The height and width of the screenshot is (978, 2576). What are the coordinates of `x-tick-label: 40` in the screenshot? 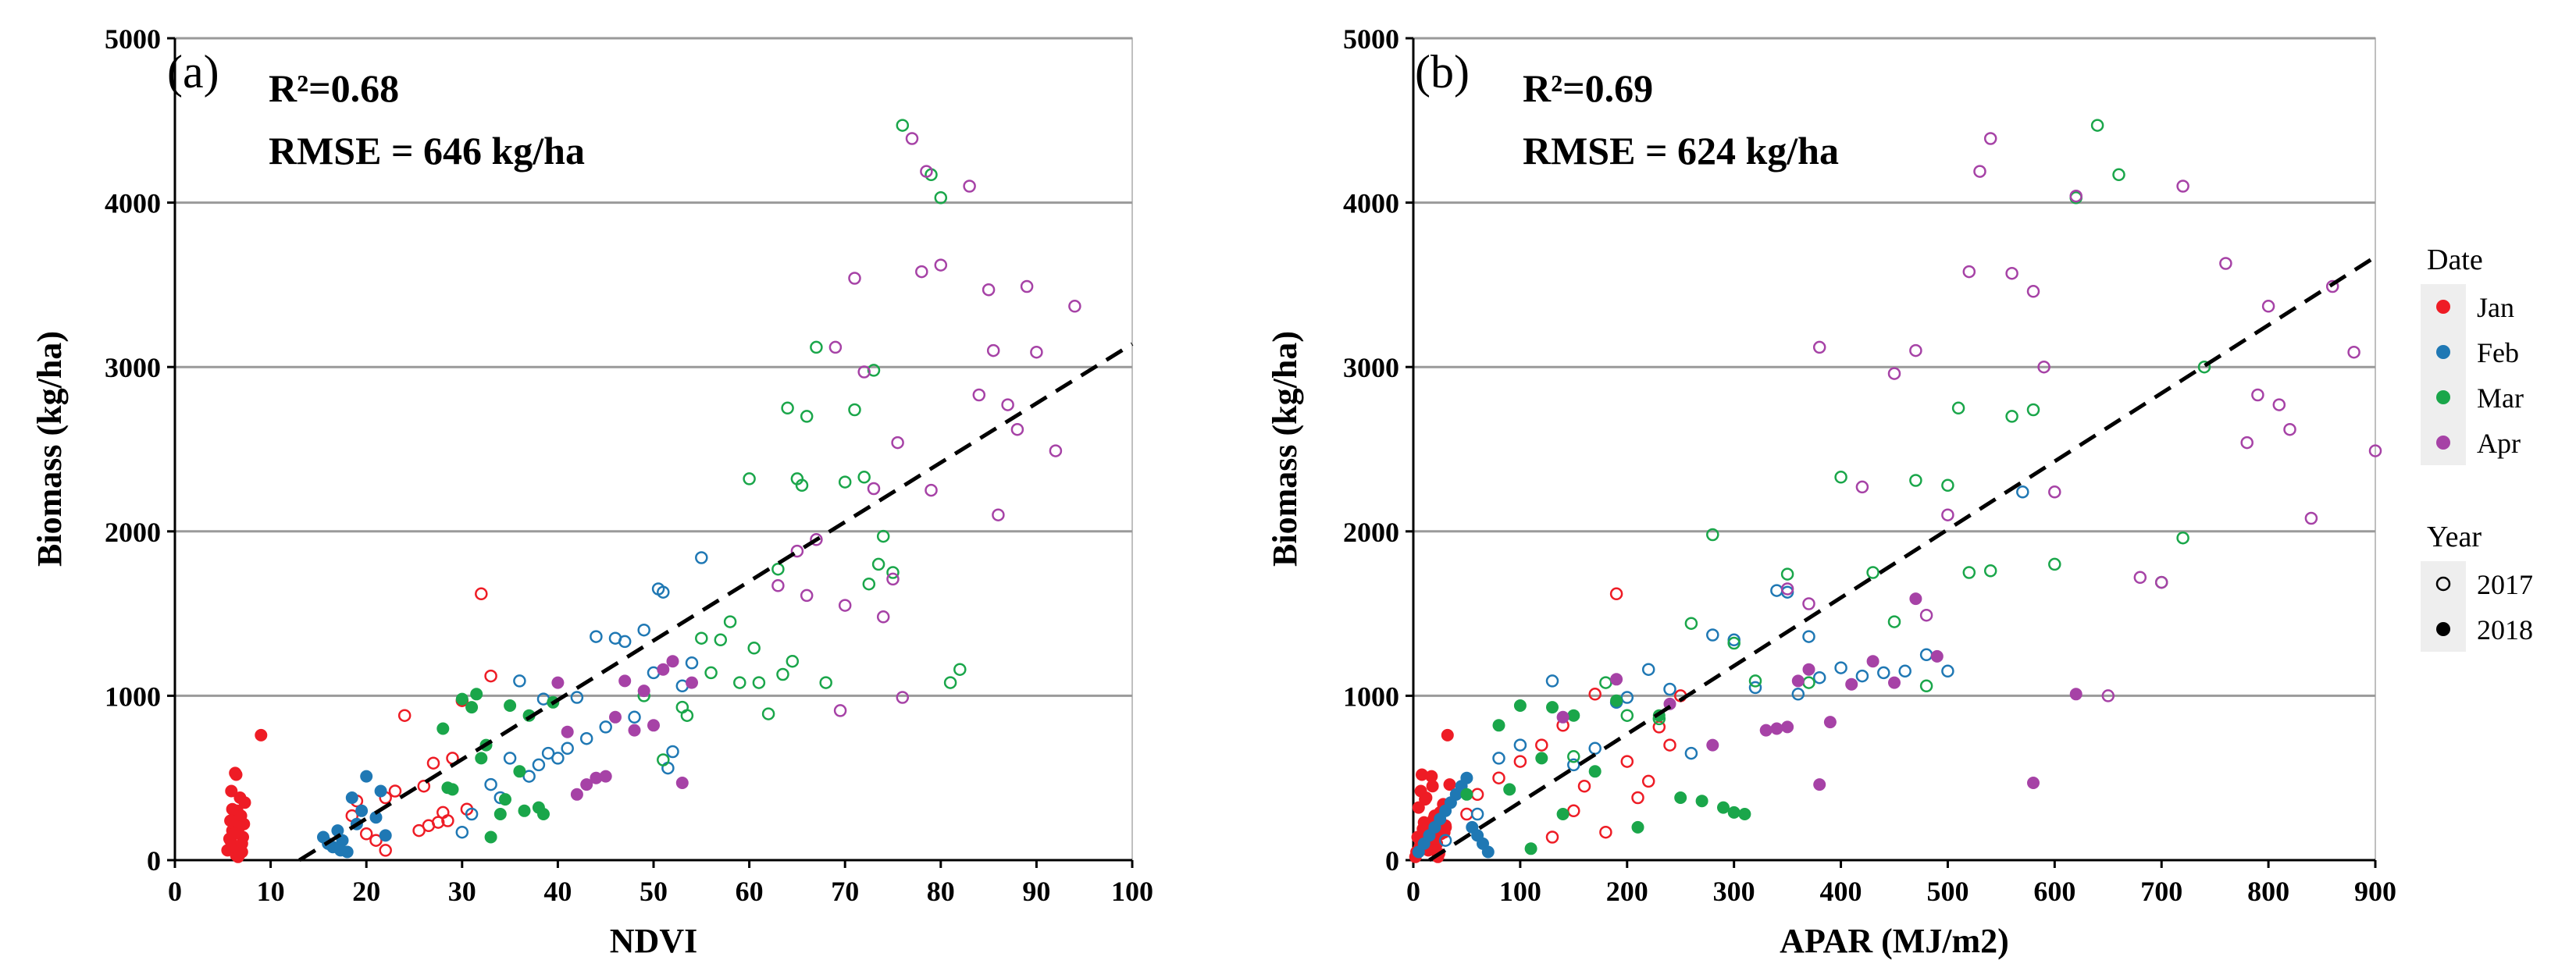 It's located at (557, 891).